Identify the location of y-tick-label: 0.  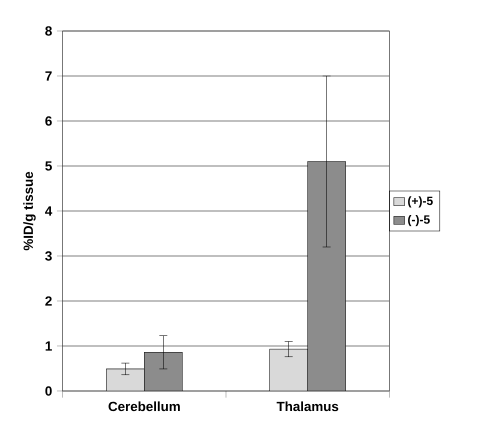
(48, 391).